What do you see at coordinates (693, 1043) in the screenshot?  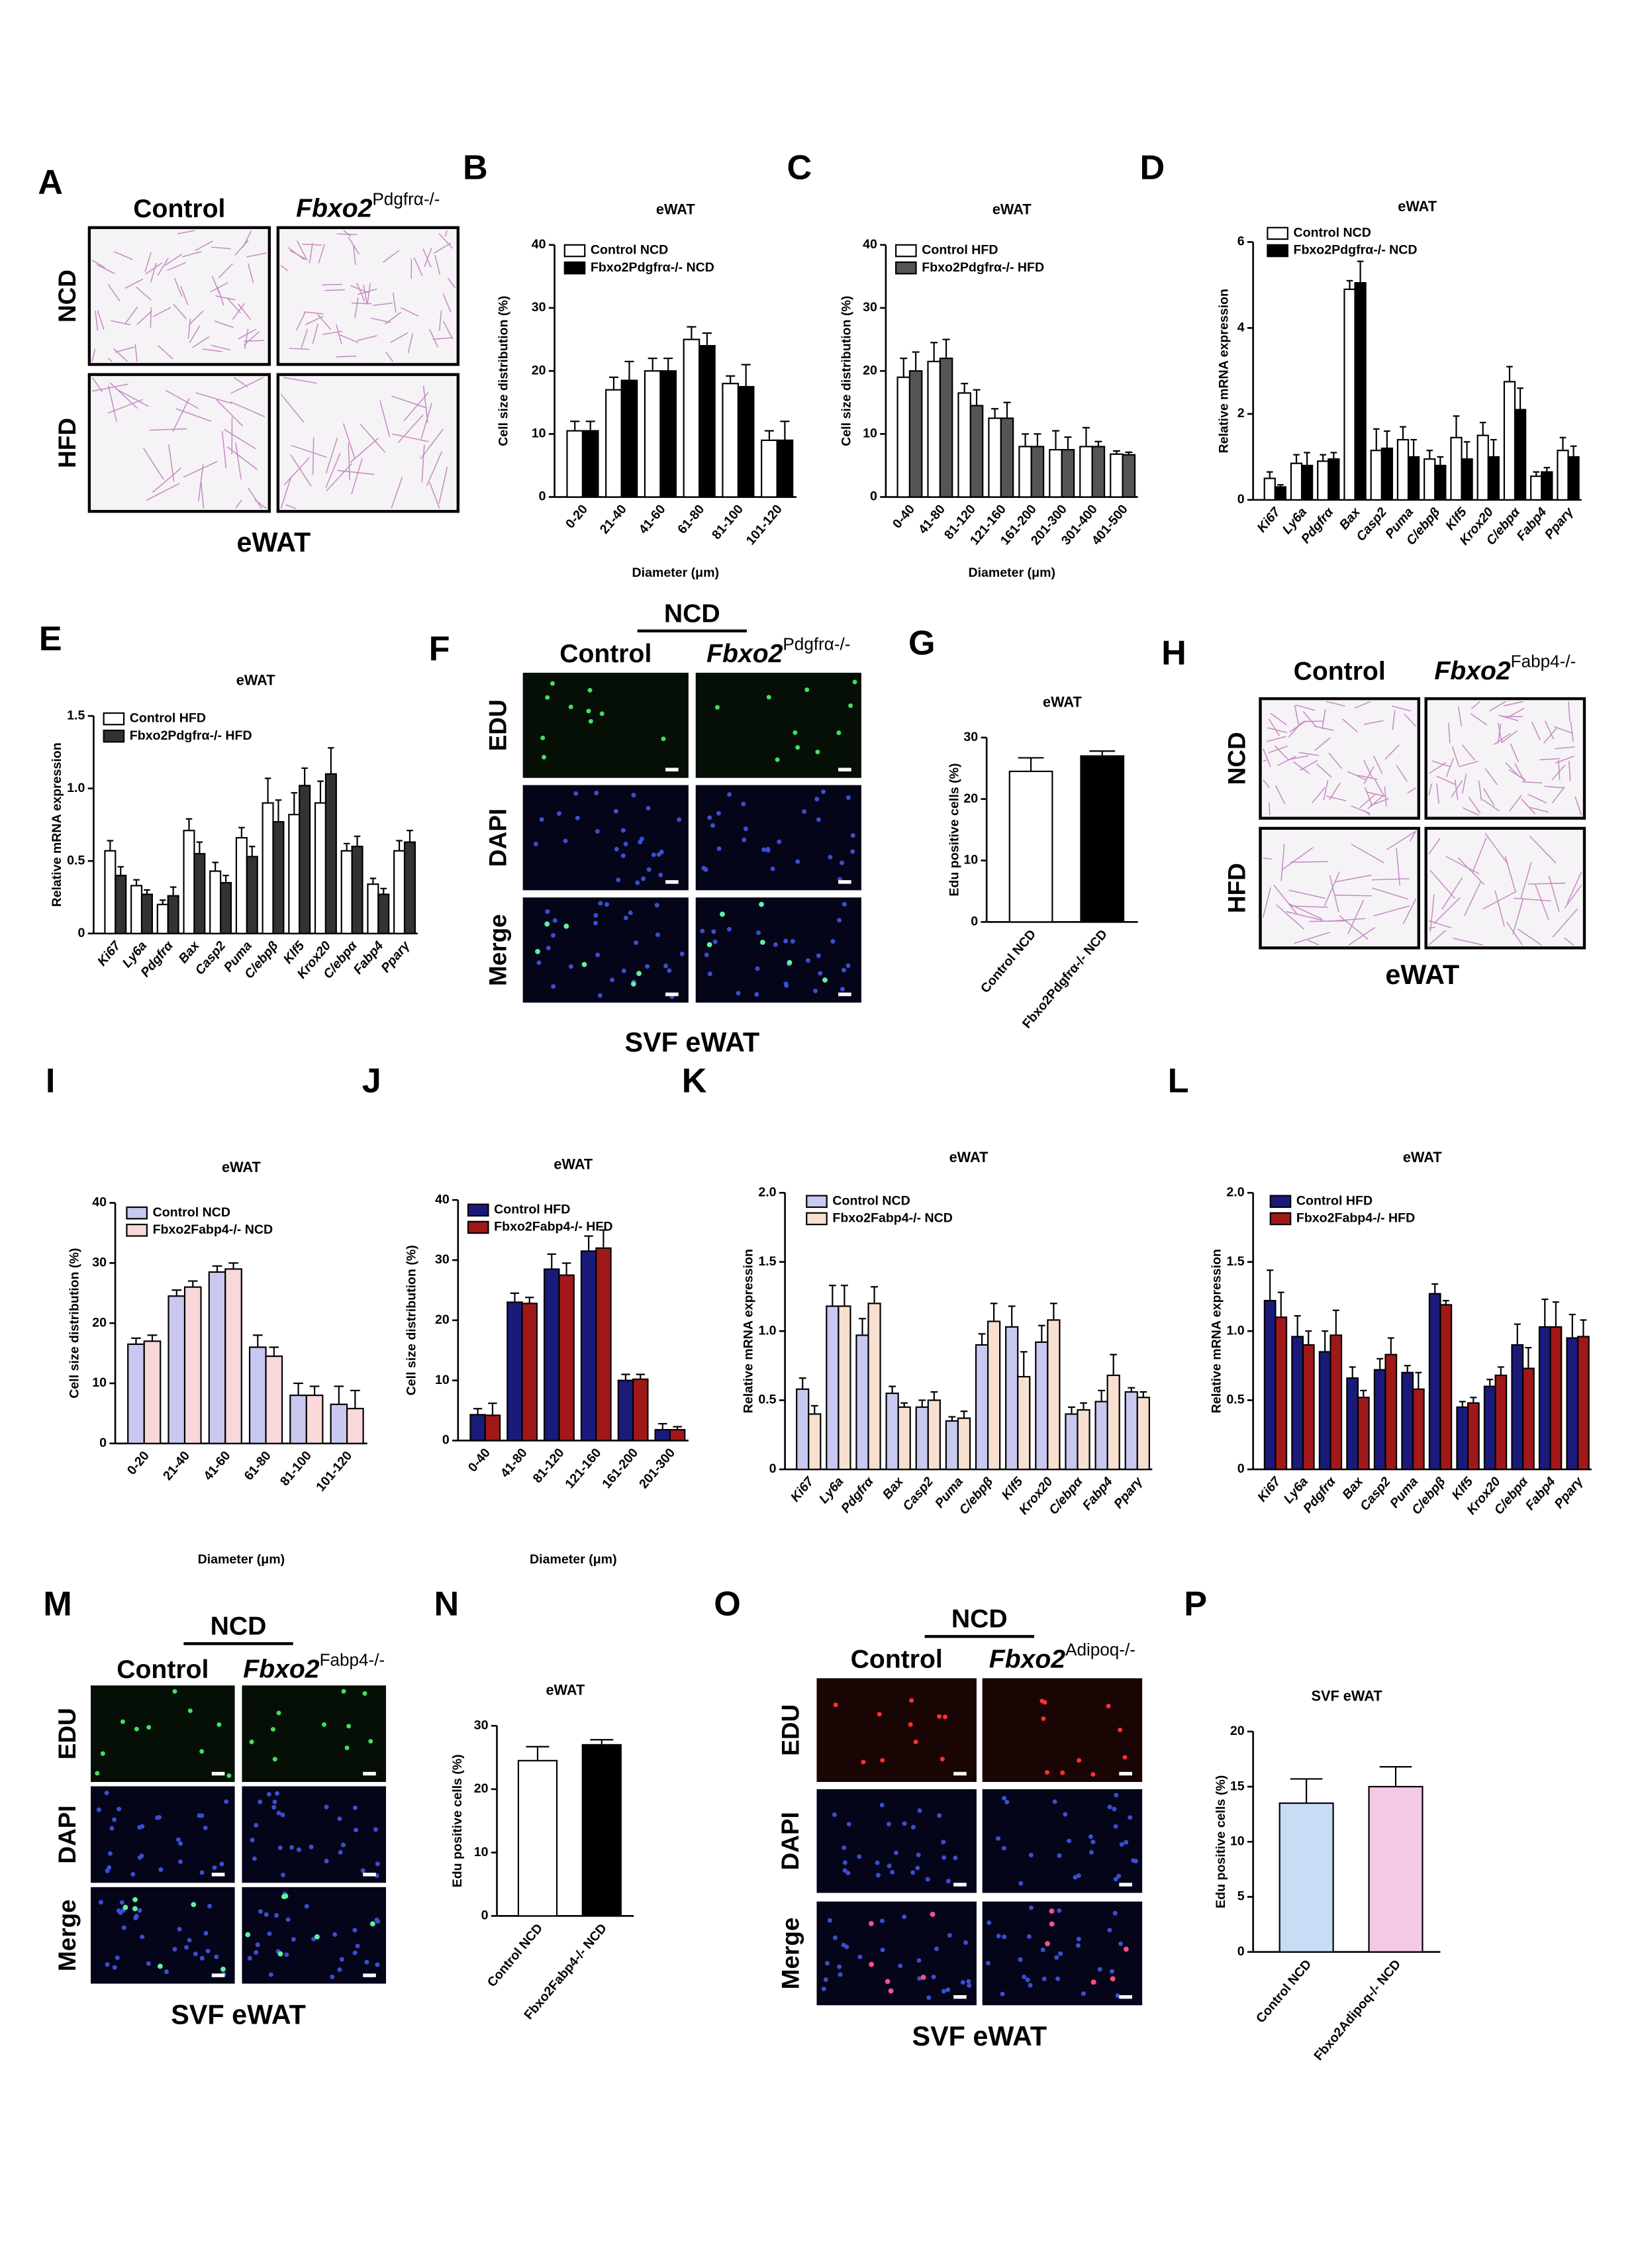 I see `image-caption: SVF eWAT` at bounding box center [693, 1043].